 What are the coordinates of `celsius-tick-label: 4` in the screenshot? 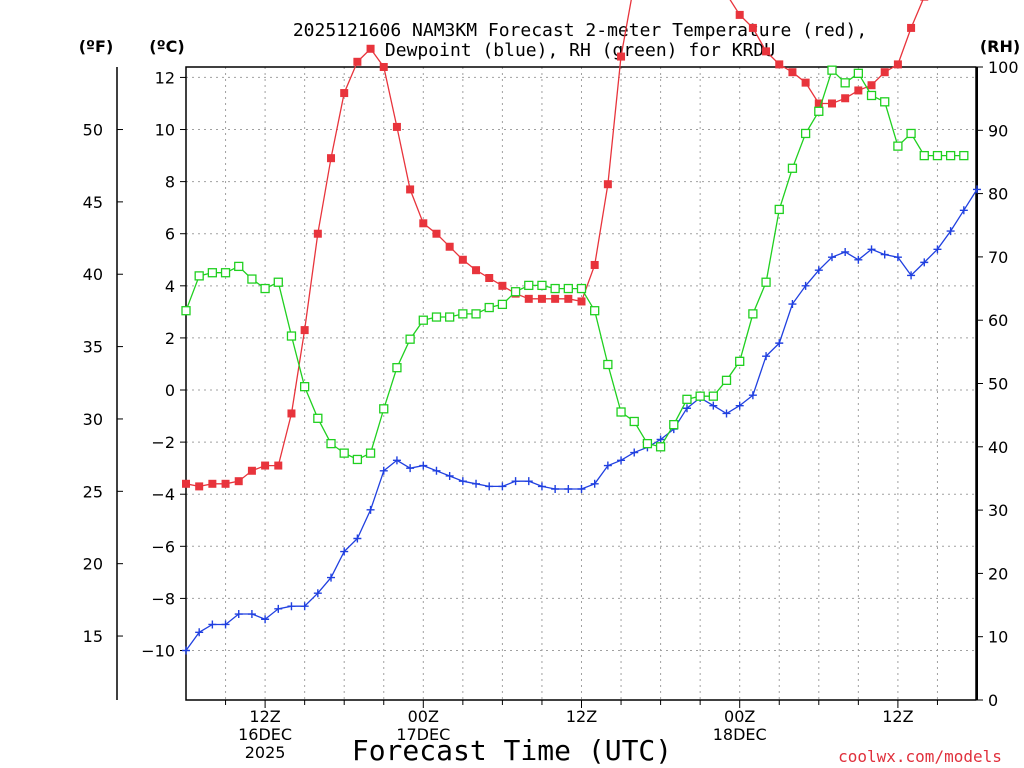 It's located at (170, 286).